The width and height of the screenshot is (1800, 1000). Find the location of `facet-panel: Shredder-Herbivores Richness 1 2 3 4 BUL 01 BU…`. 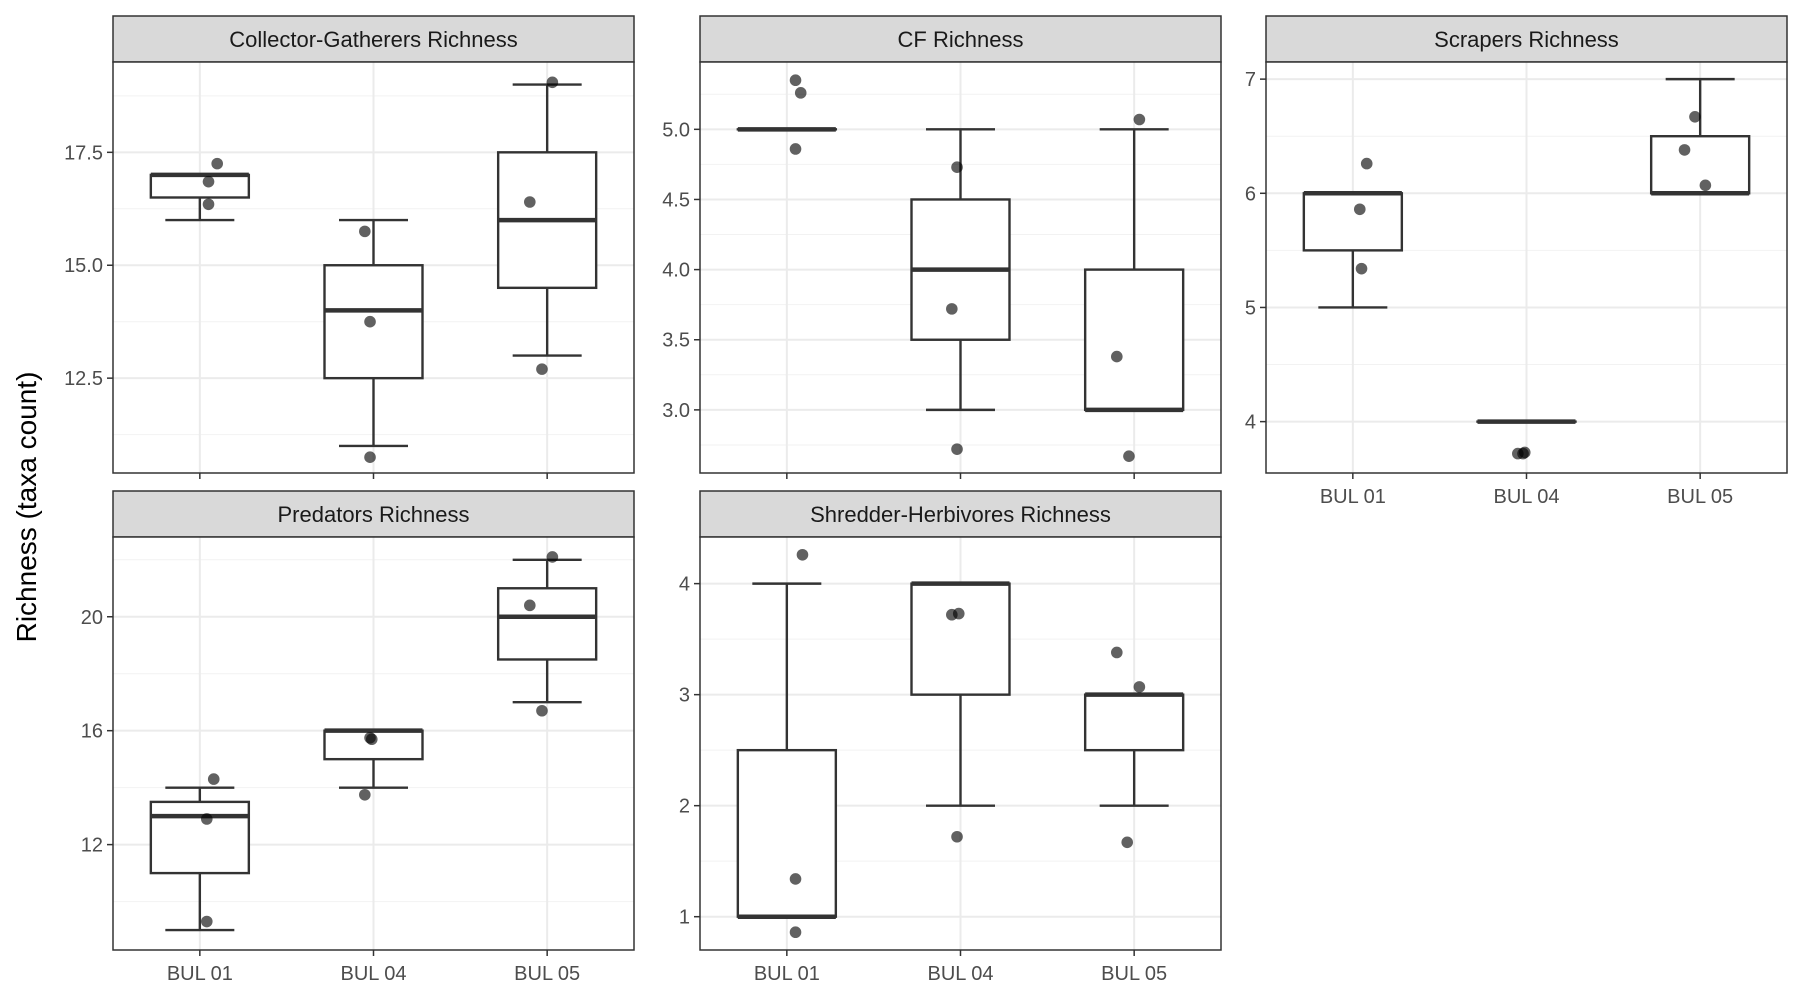

facet-panel: Shredder-Herbivores Richness 1 2 3 4 BUL 01 BU… is located at coordinates (950, 737).